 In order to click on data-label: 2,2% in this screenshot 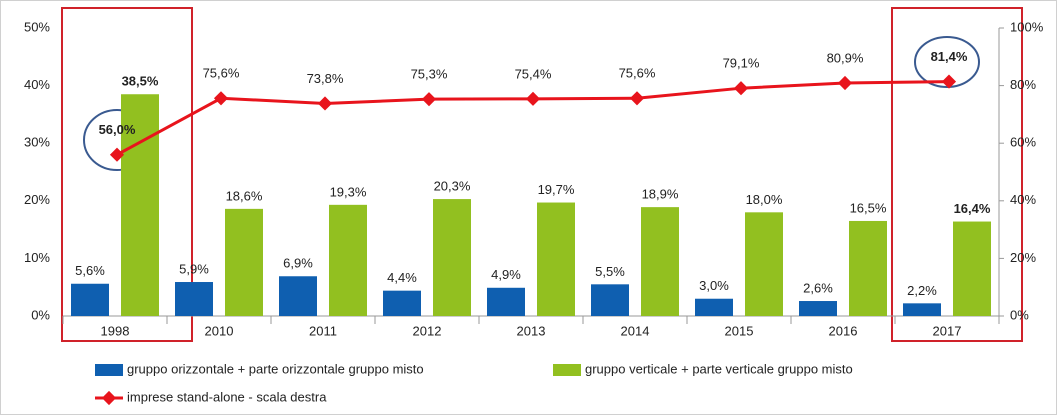, I will do `click(922, 290)`.